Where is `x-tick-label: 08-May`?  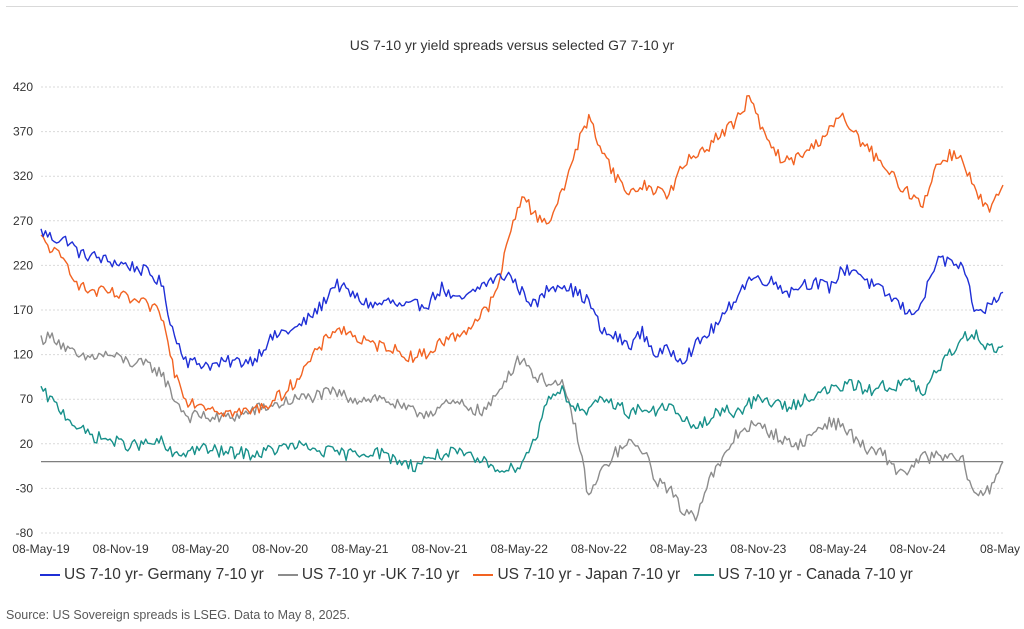
x-tick-label: 08-May is located at coordinates (1000, 549).